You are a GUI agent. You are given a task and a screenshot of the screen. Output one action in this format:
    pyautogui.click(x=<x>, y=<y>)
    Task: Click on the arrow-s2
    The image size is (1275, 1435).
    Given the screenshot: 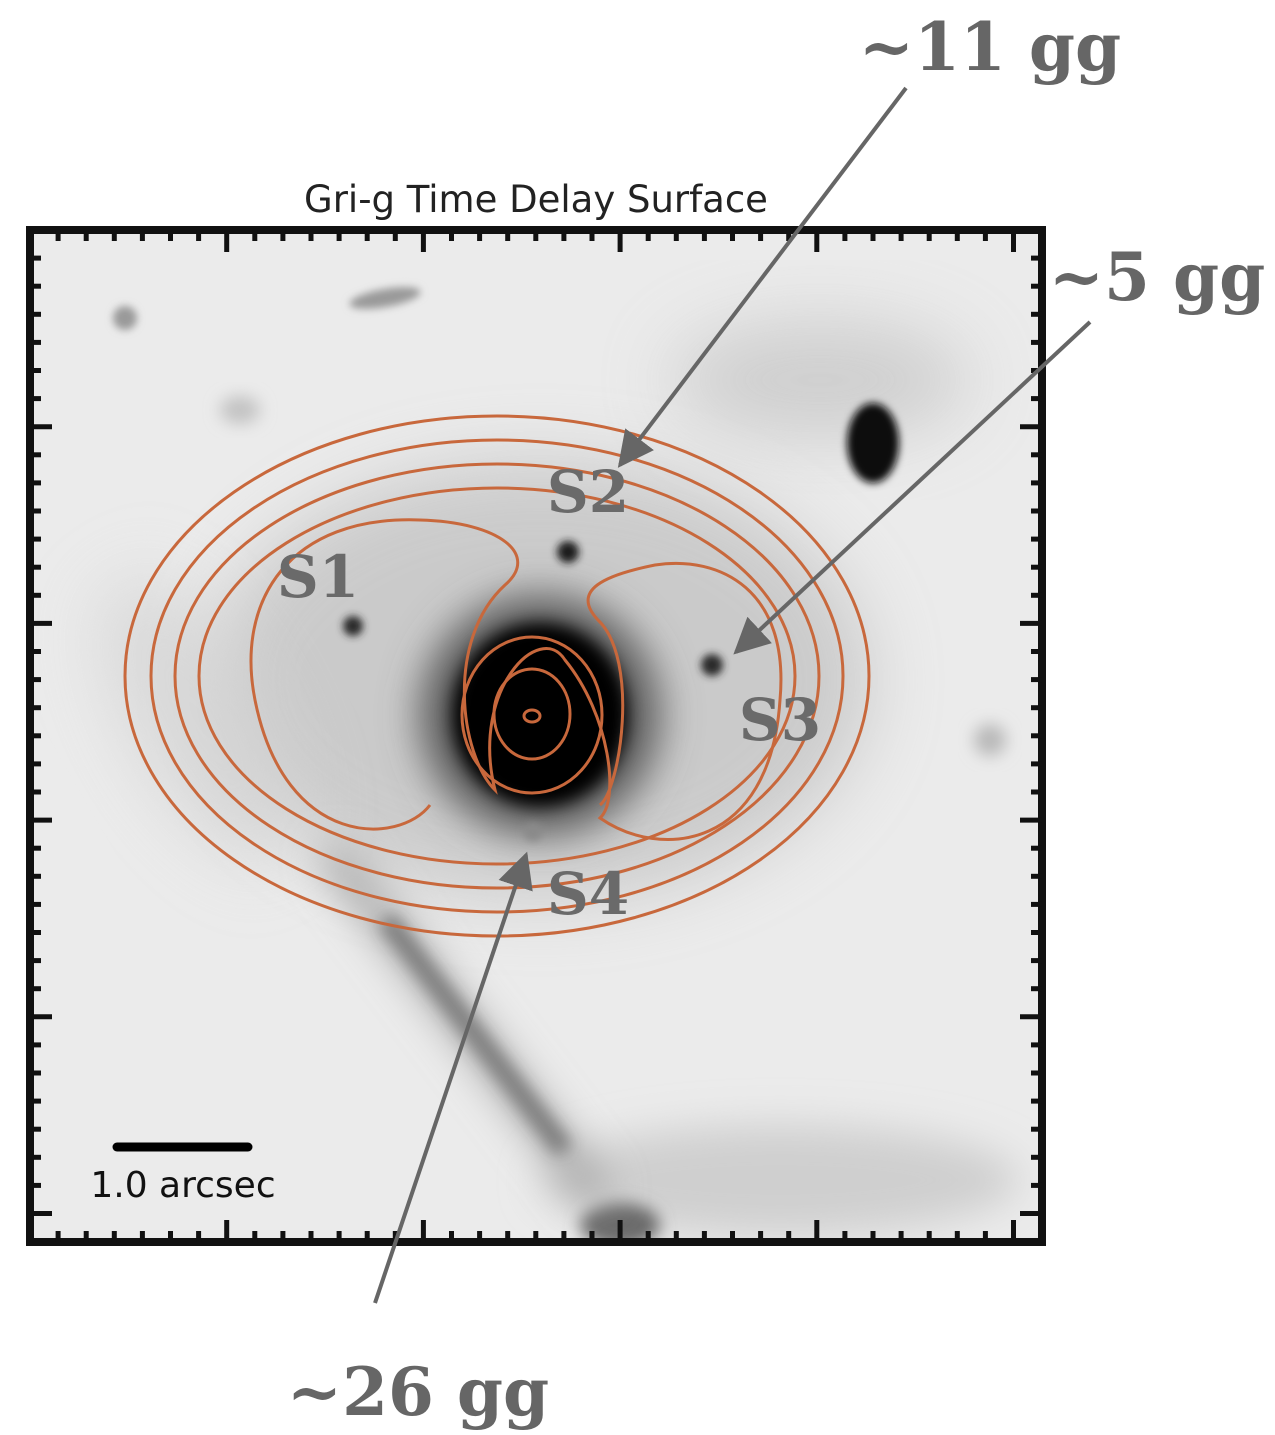 What is the action you would take?
    pyautogui.click(x=762, y=277)
    